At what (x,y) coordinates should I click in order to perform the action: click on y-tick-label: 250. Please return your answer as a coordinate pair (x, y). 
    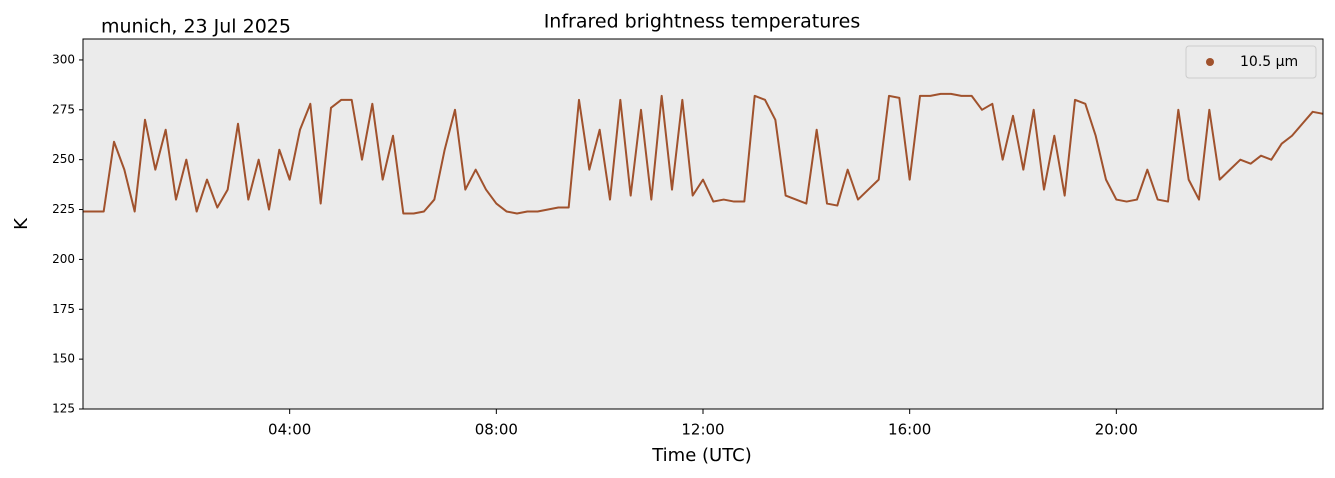
    Looking at the image, I should click on (63, 159).